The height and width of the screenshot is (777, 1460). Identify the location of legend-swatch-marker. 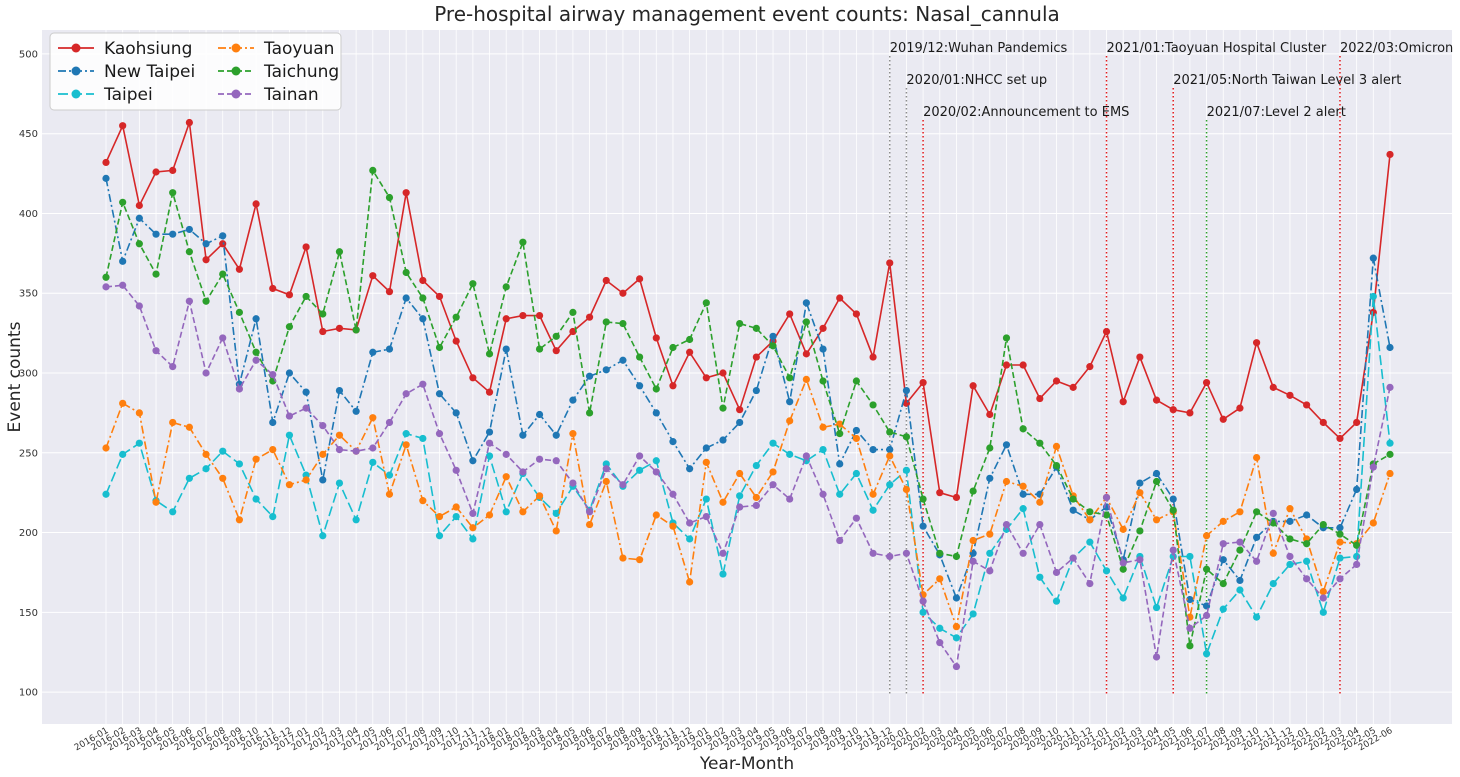
(236, 48).